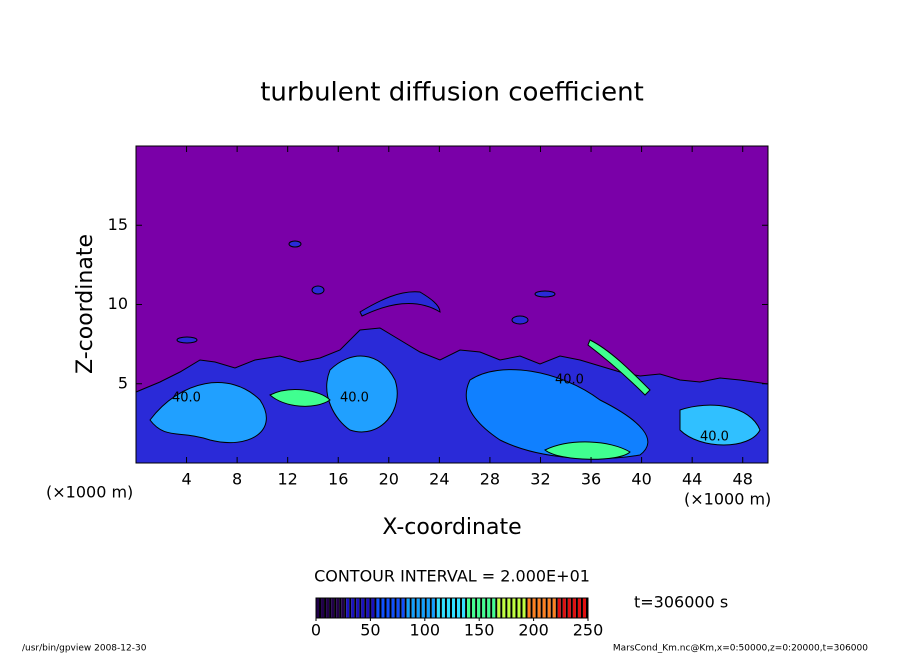  Describe the element at coordinates (425, 630) in the screenshot. I see `colorbar-tick-label: 100` at that location.